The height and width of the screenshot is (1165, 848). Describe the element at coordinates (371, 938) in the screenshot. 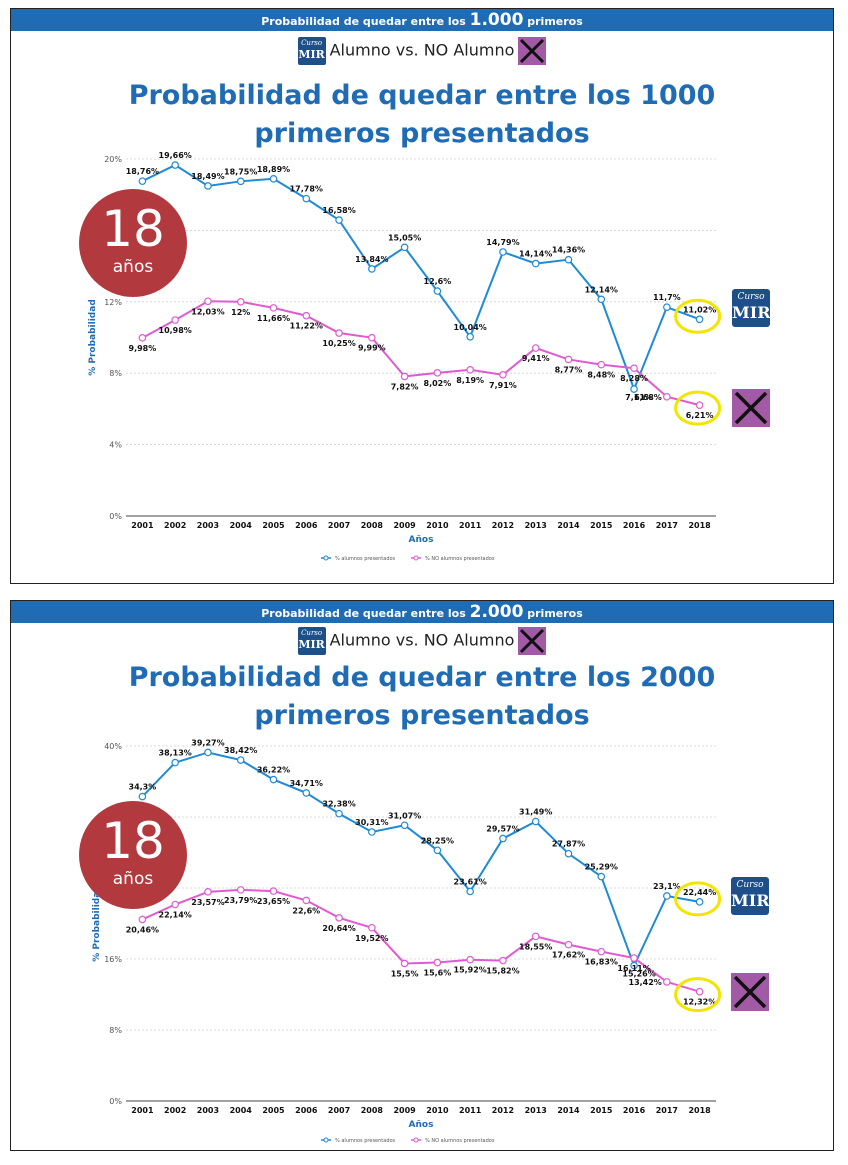

I see `data-label: 19,52%` at that location.